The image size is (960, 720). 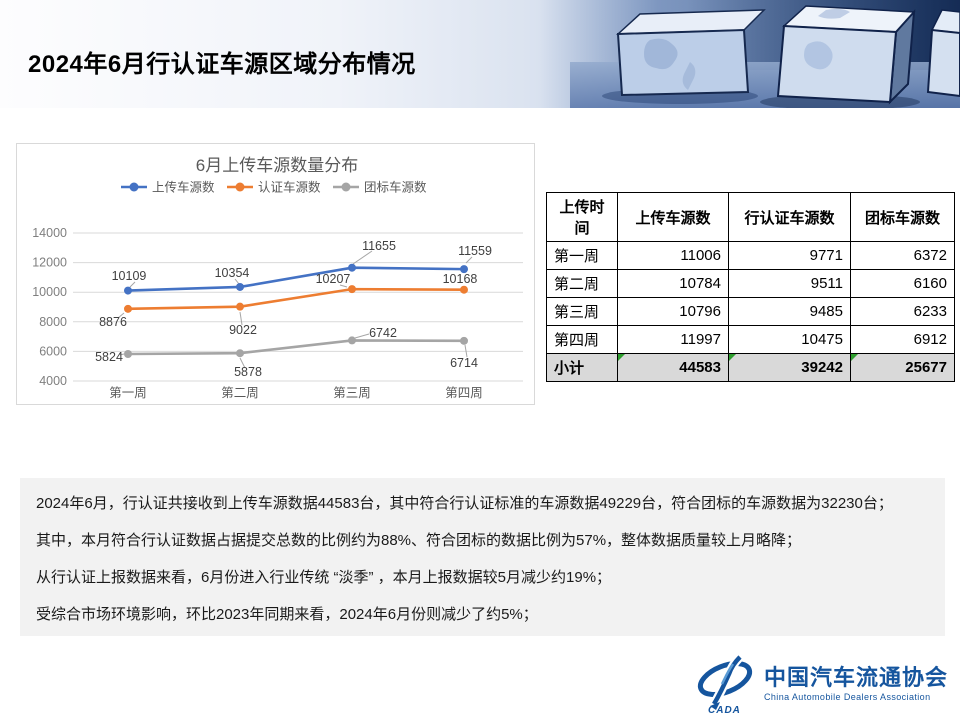 What do you see at coordinates (460, 279) in the screenshot?
I see `svg-text: 10168` at bounding box center [460, 279].